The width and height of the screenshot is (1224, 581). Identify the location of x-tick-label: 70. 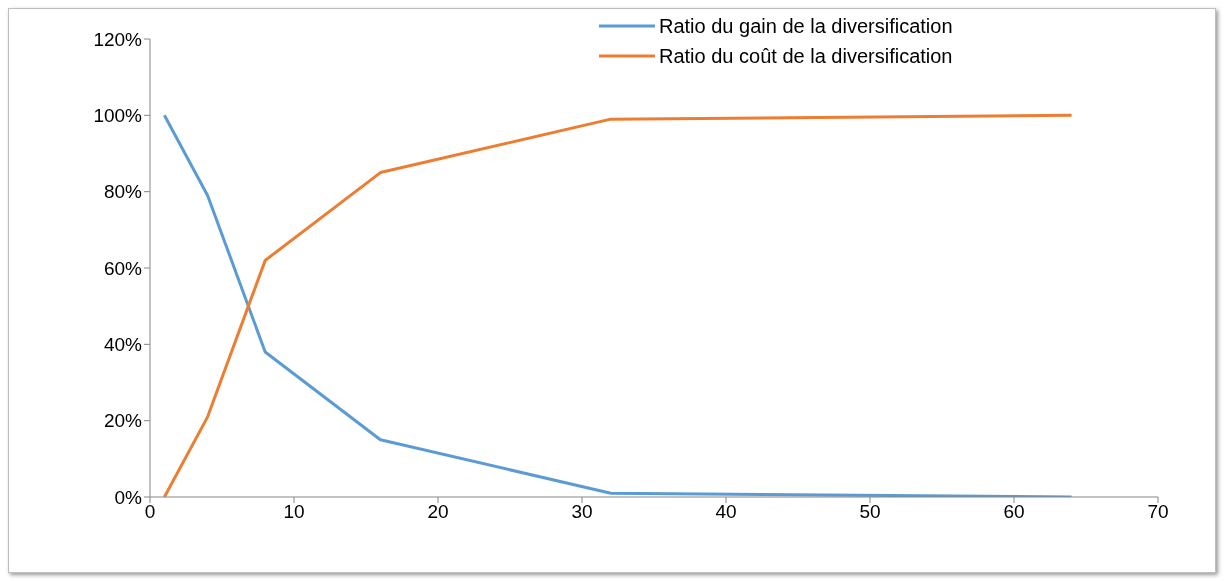
(1158, 512).